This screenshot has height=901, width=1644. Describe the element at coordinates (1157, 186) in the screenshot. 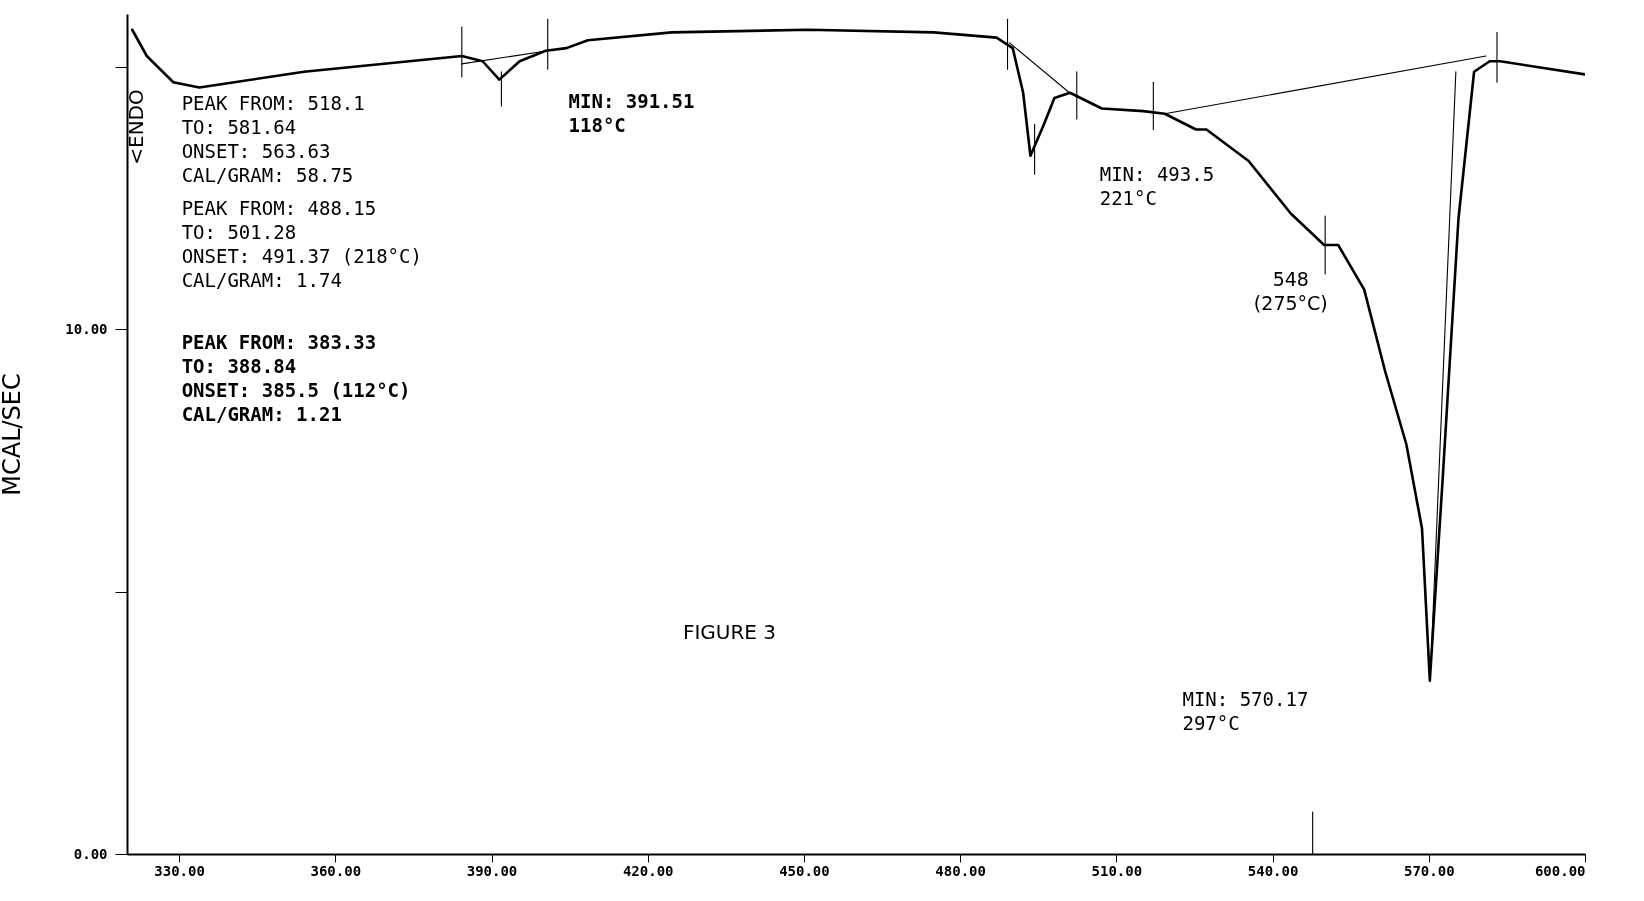

I see `annotation: MIN: 493.5 221°C` at that location.